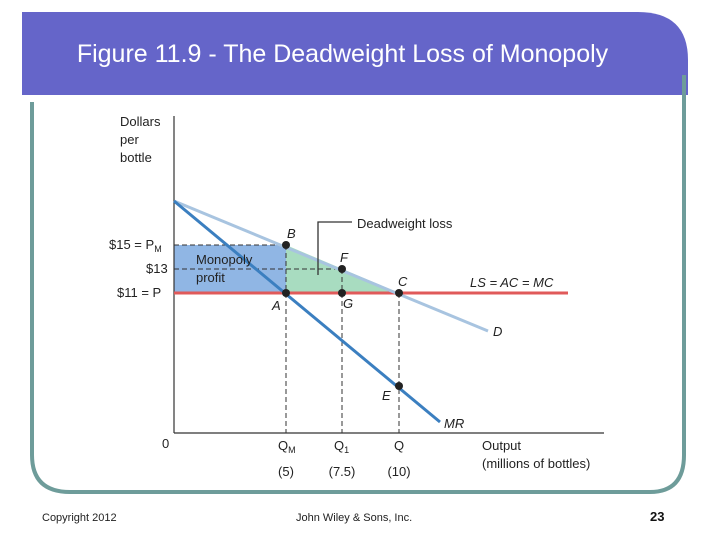 The image size is (720, 540). I want to click on title-bar, so click(355, 53).